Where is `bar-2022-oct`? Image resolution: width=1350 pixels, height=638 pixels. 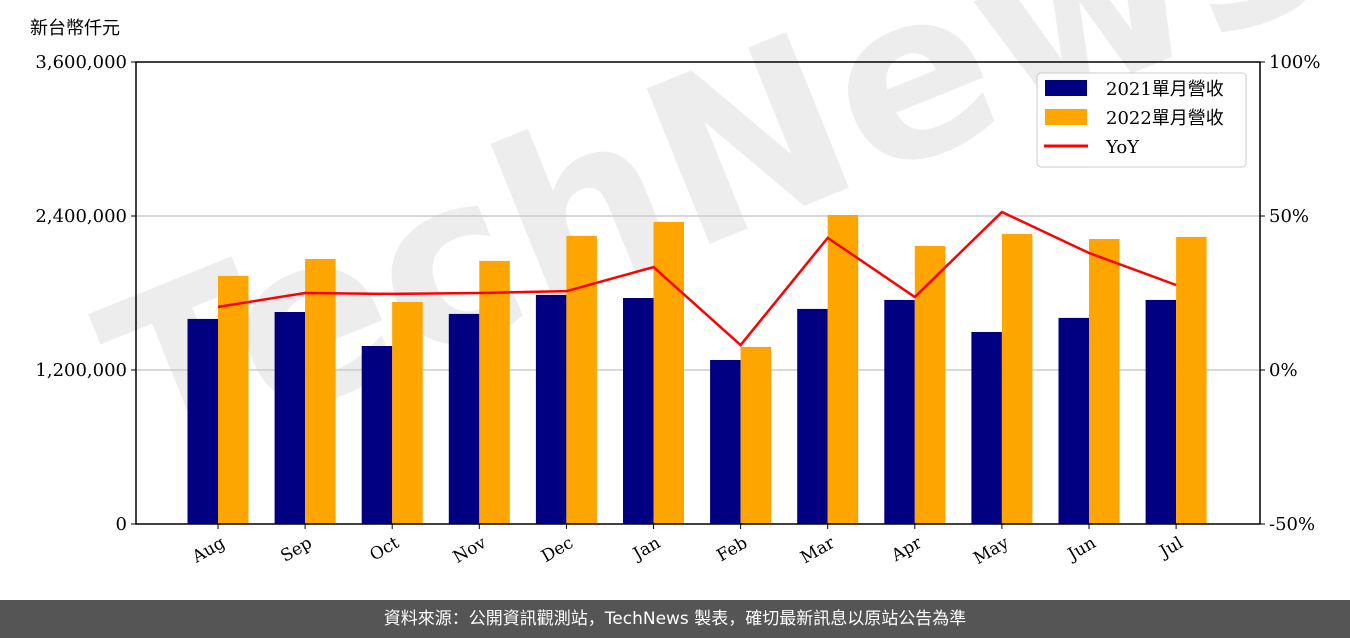
bar-2022-oct is located at coordinates (407, 412).